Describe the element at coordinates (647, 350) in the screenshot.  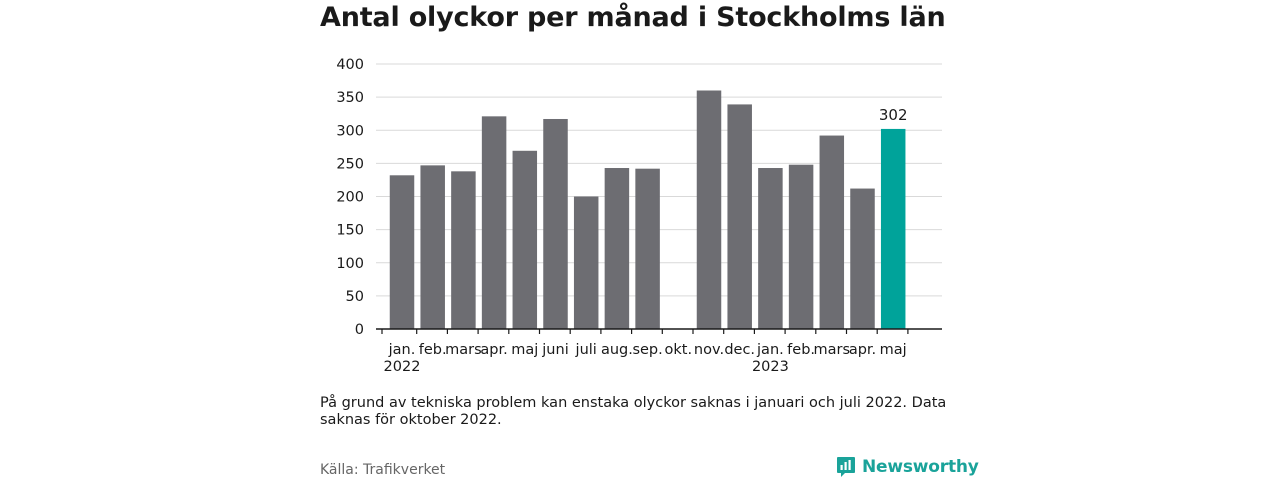
I see `x-tick-label: sep.` at that location.